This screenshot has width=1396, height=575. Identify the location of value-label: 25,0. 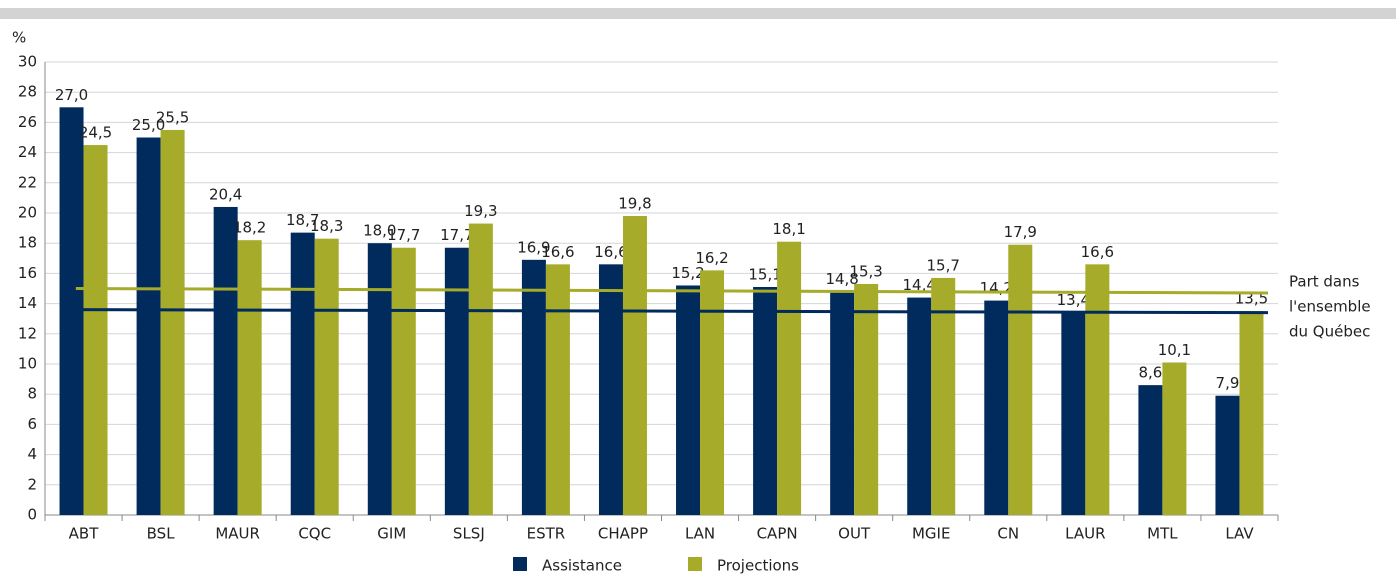
(148, 125).